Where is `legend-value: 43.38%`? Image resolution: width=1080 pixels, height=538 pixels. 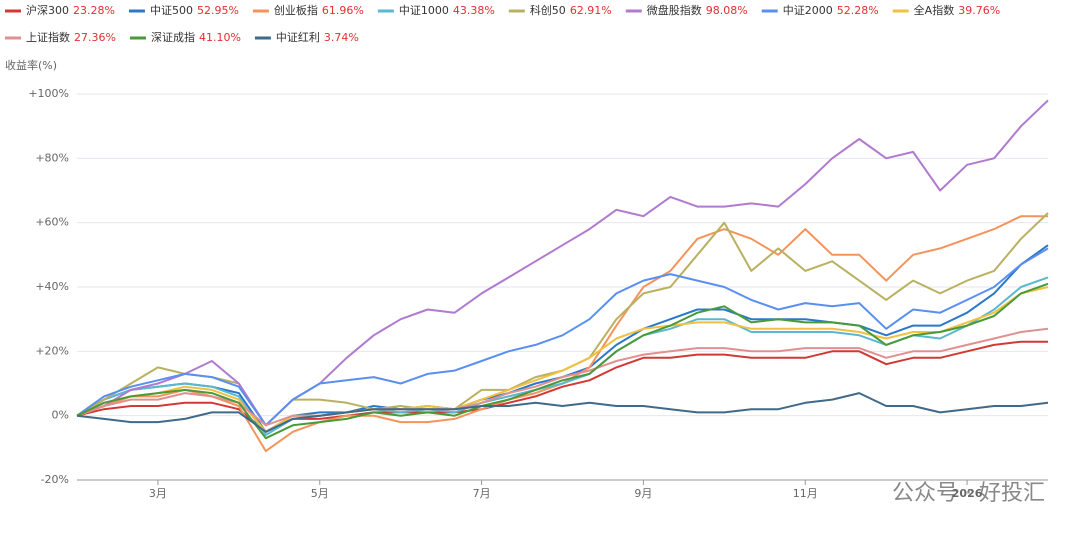 legend-value: 43.38% is located at coordinates (474, 10).